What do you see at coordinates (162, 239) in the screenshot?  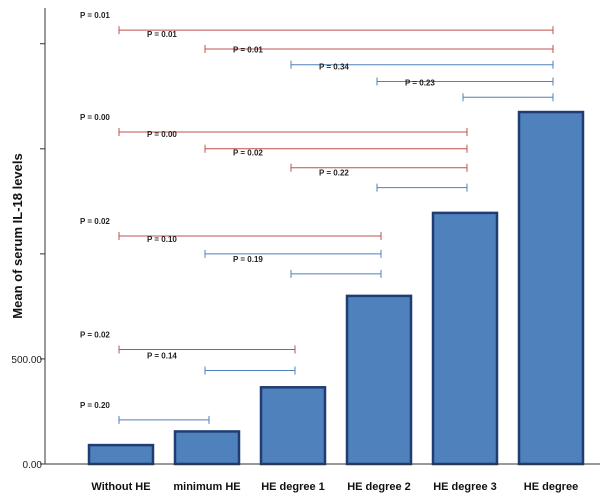 I see `p-value-label-11: P = 0.10` at bounding box center [162, 239].